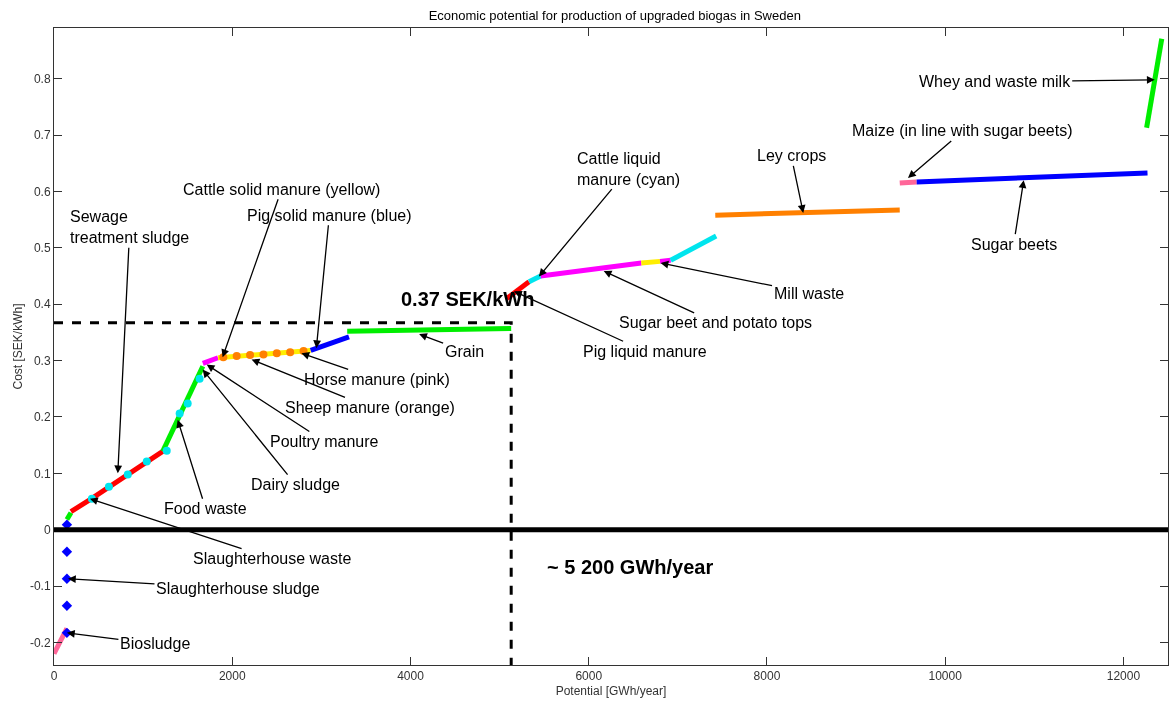 This screenshot has width=1171, height=709. I want to click on annotation: Slaughterhouse sludge, so click(238, 588).